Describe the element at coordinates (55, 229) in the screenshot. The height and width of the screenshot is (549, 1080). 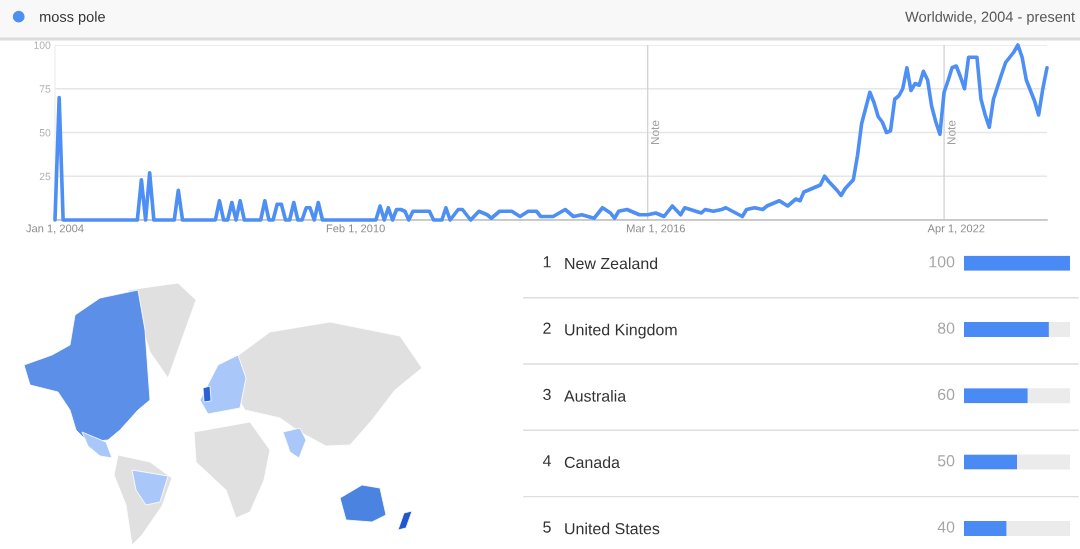
I see `x-tick-label: Jan 1, 2004` at that location.